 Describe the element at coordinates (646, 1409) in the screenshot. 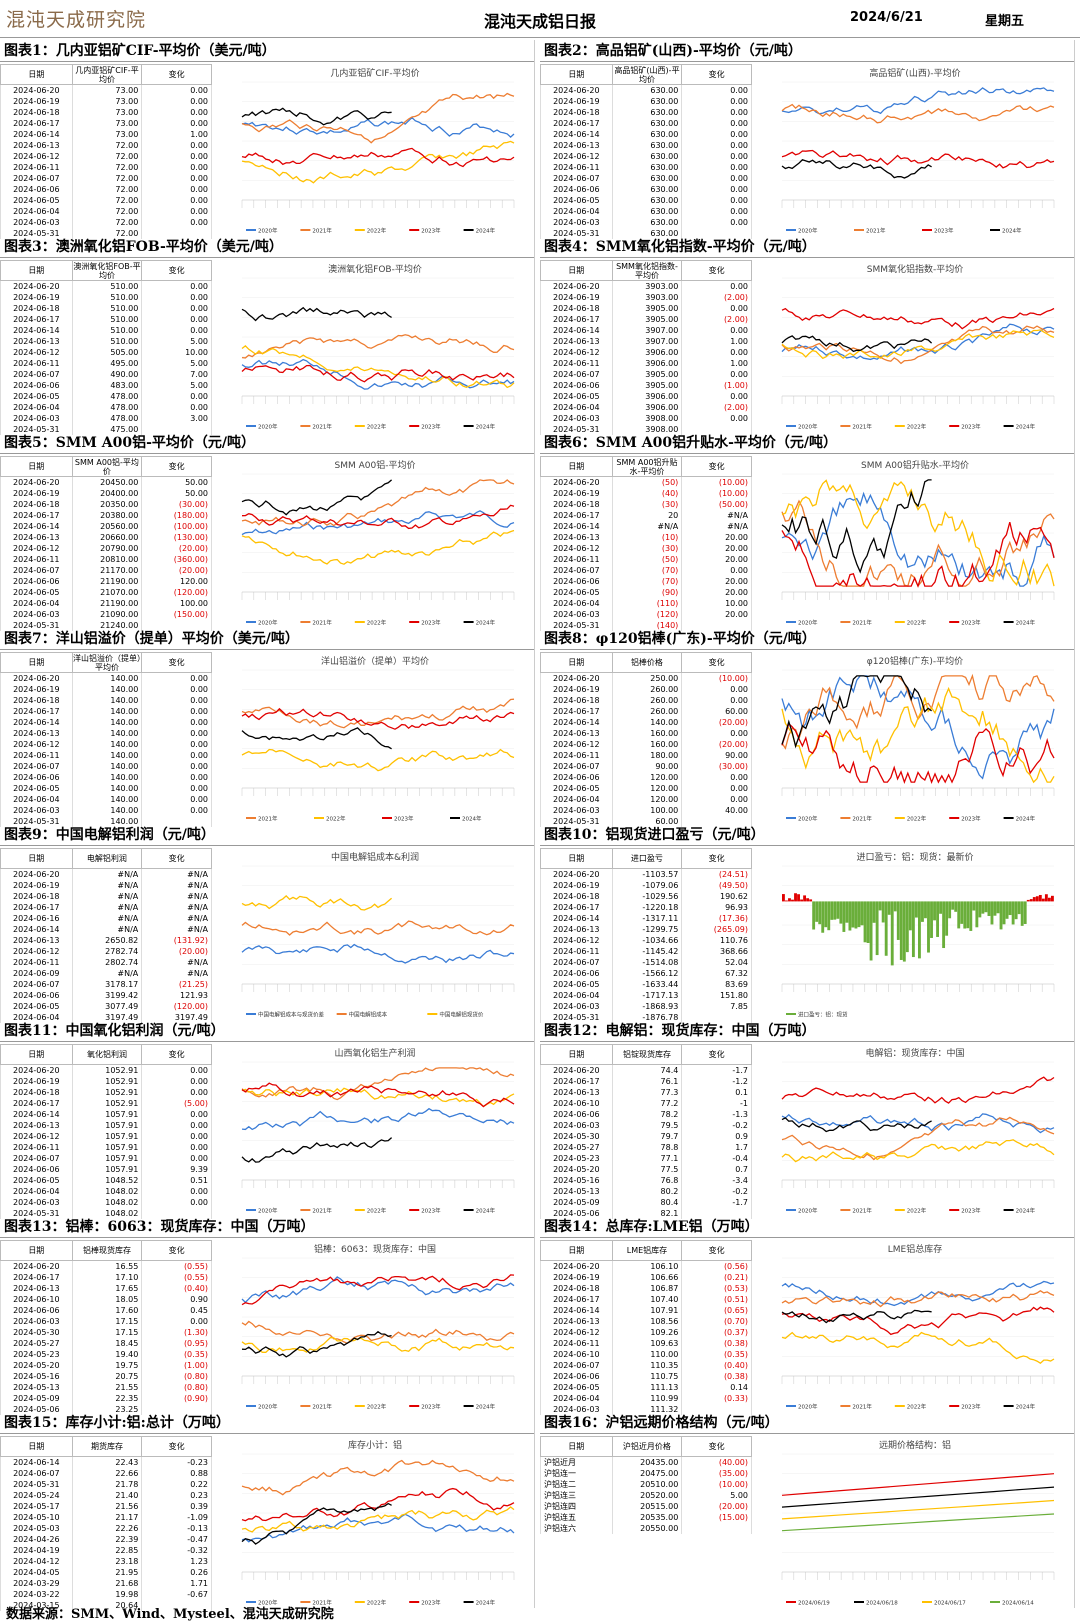

I see `table-row: 2024-06-03 111.32` at that location.